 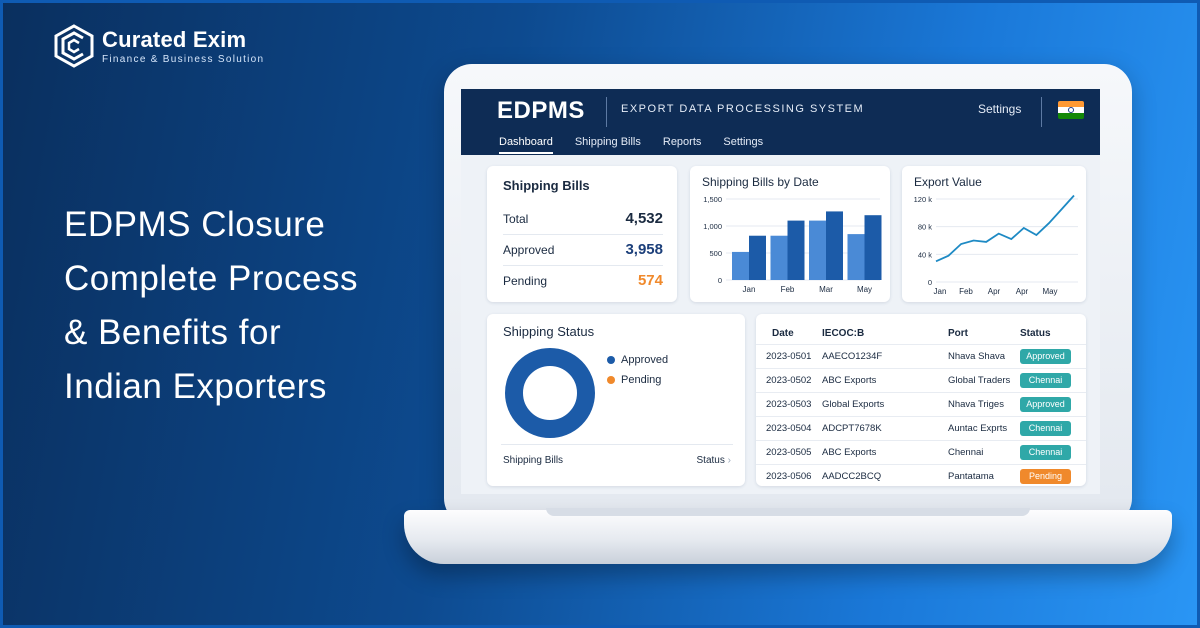 What do you see at coordinates (994, 291) in the screenshot?
I see `x-tick-label: Apr` at bounding box center [994, 291].